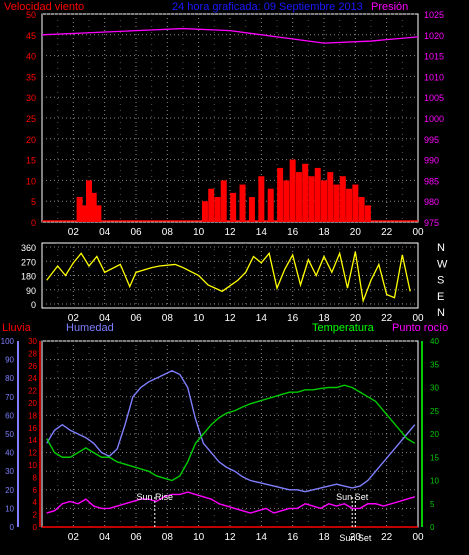 The image size is (469, 555). Describe the element at coordinates (35, 490) in the screenshot. I see `rain-tick: 6` at that location.